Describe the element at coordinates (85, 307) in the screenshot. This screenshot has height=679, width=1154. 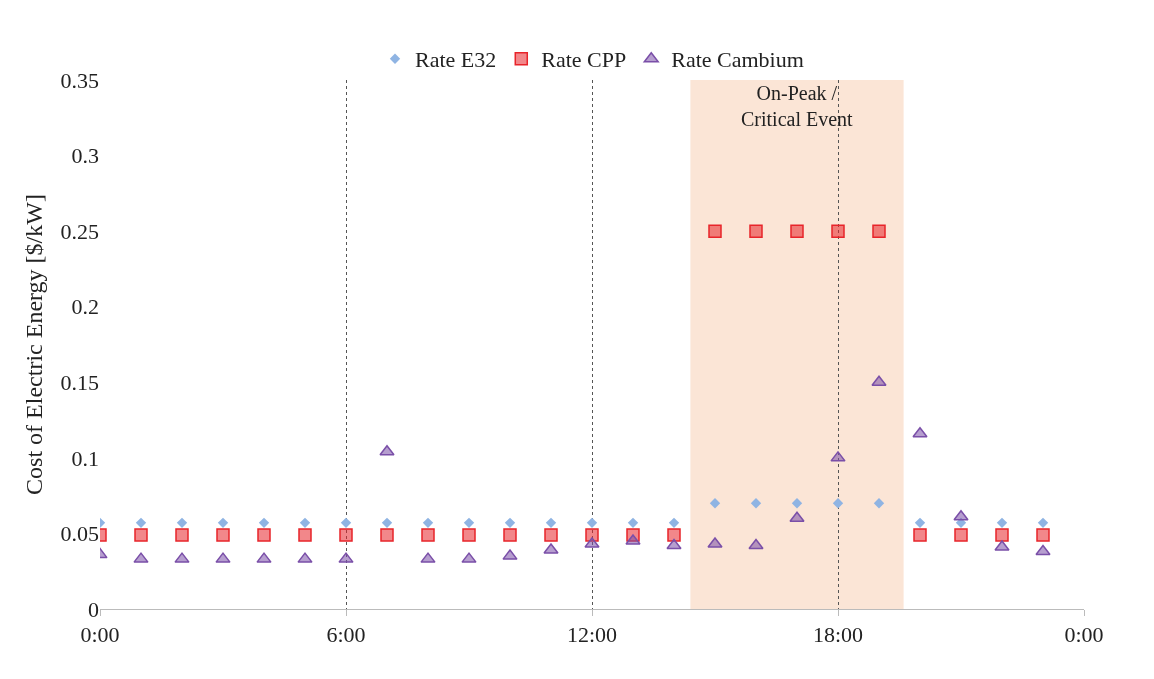
I see `y-tick-label: 0.2` at that location.